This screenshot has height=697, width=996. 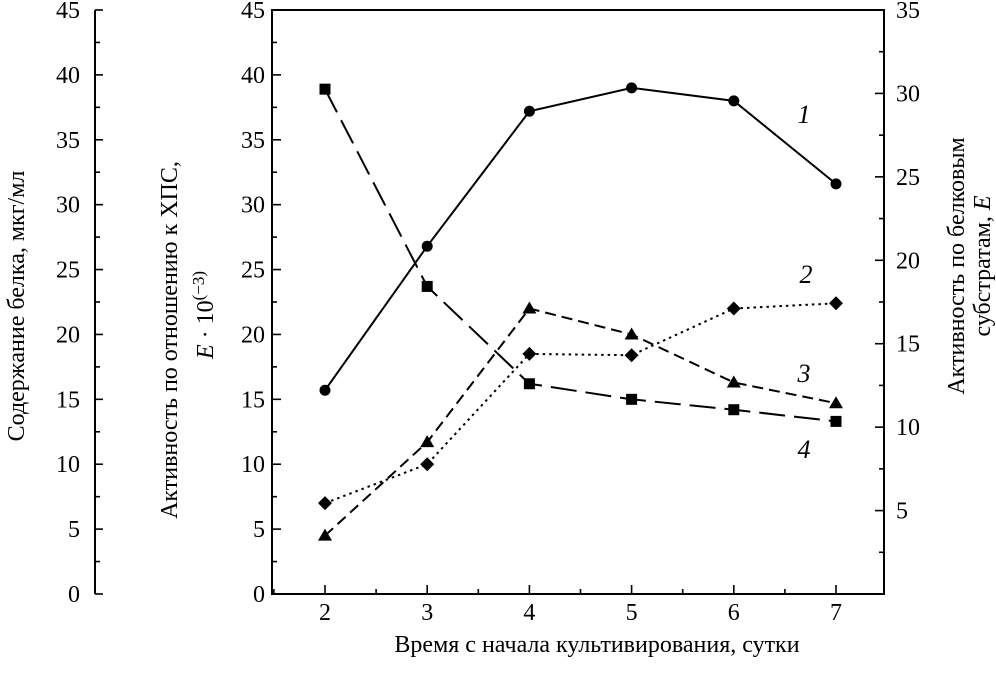 I want to click on protein-axis-tick-label: 20, so click(x=68, y=335).